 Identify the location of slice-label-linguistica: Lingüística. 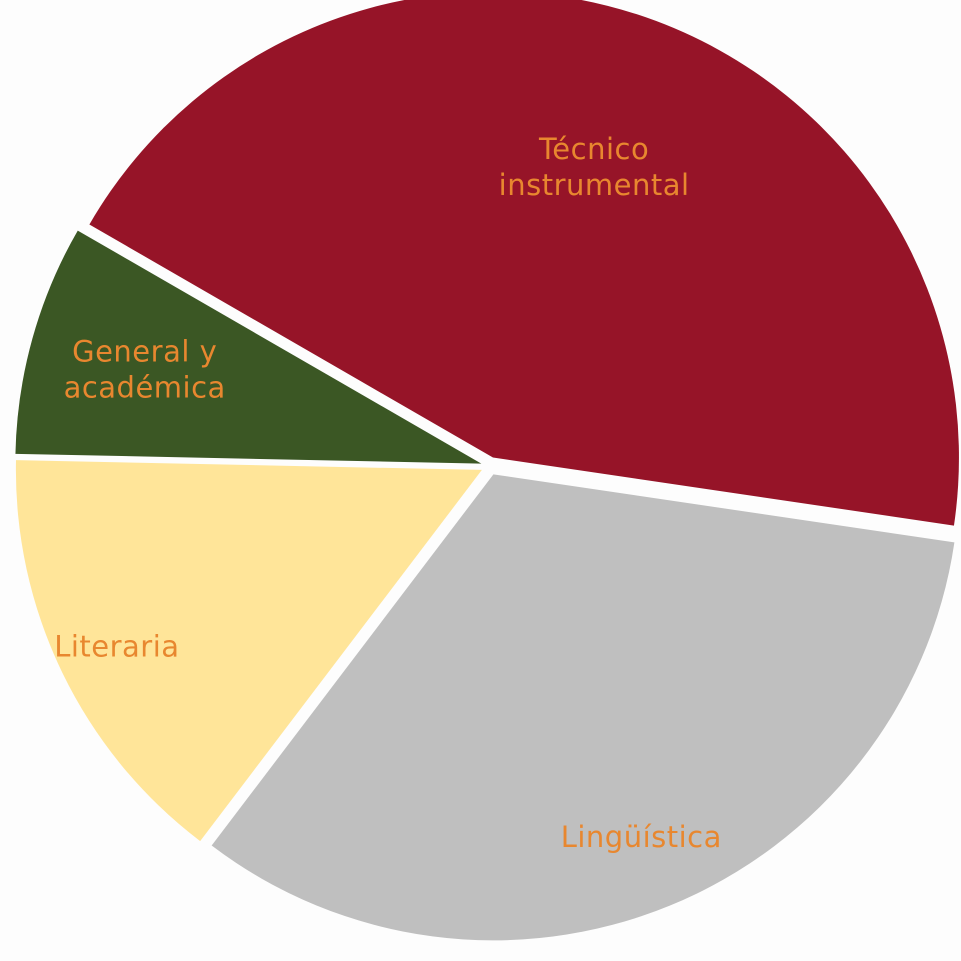
(641, 837).